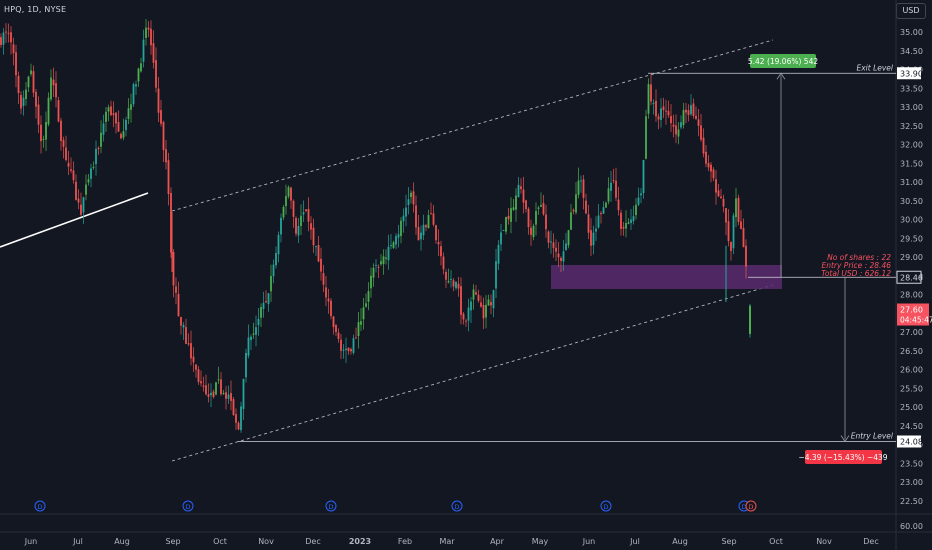 The image size is (932, 550). Describe the element at coordinates (911, 145) in the screenshot. I see `y-tick-label: 32.00` at that location.